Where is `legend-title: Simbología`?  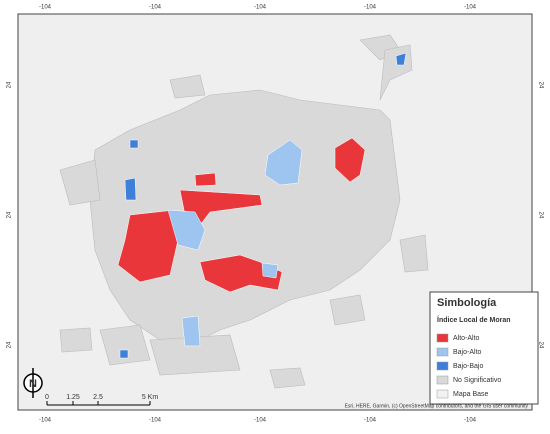 legend-title: Simbología is located at coordinates (467, 303).